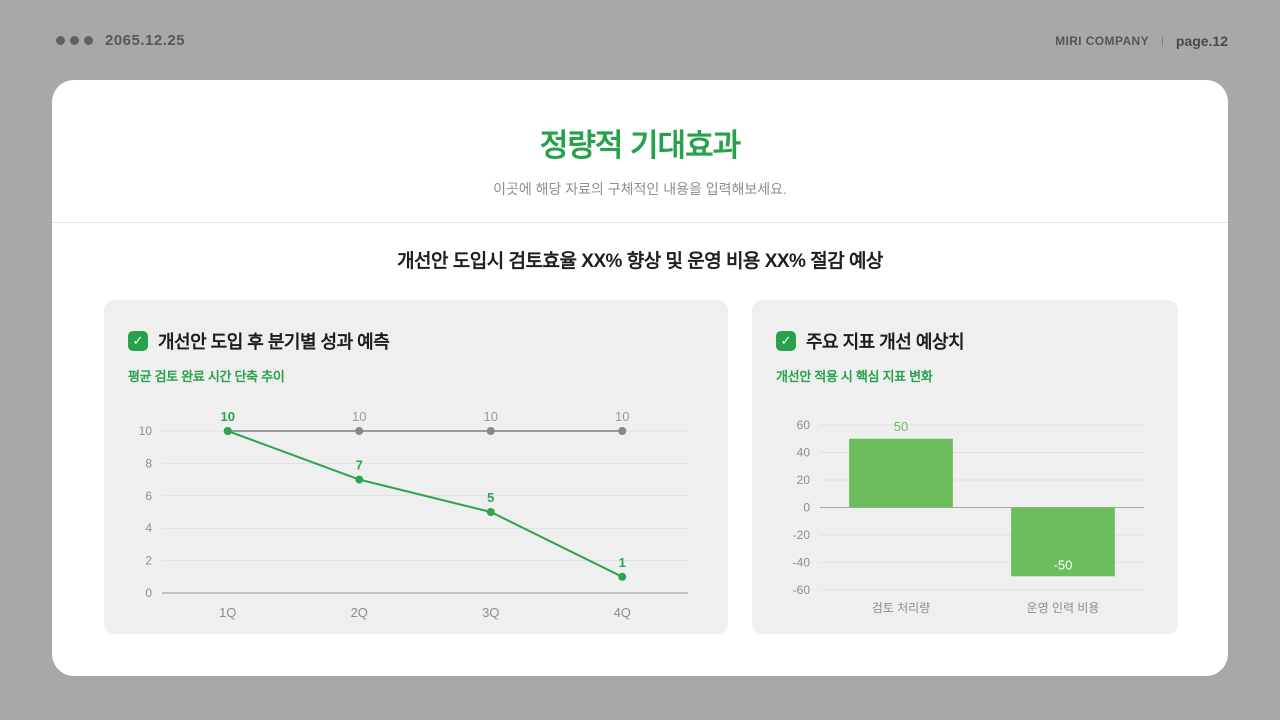 This screenshot has width=1280, height=720. I want to click on company-name: MIRI COMPANY, so click(1102, 40).